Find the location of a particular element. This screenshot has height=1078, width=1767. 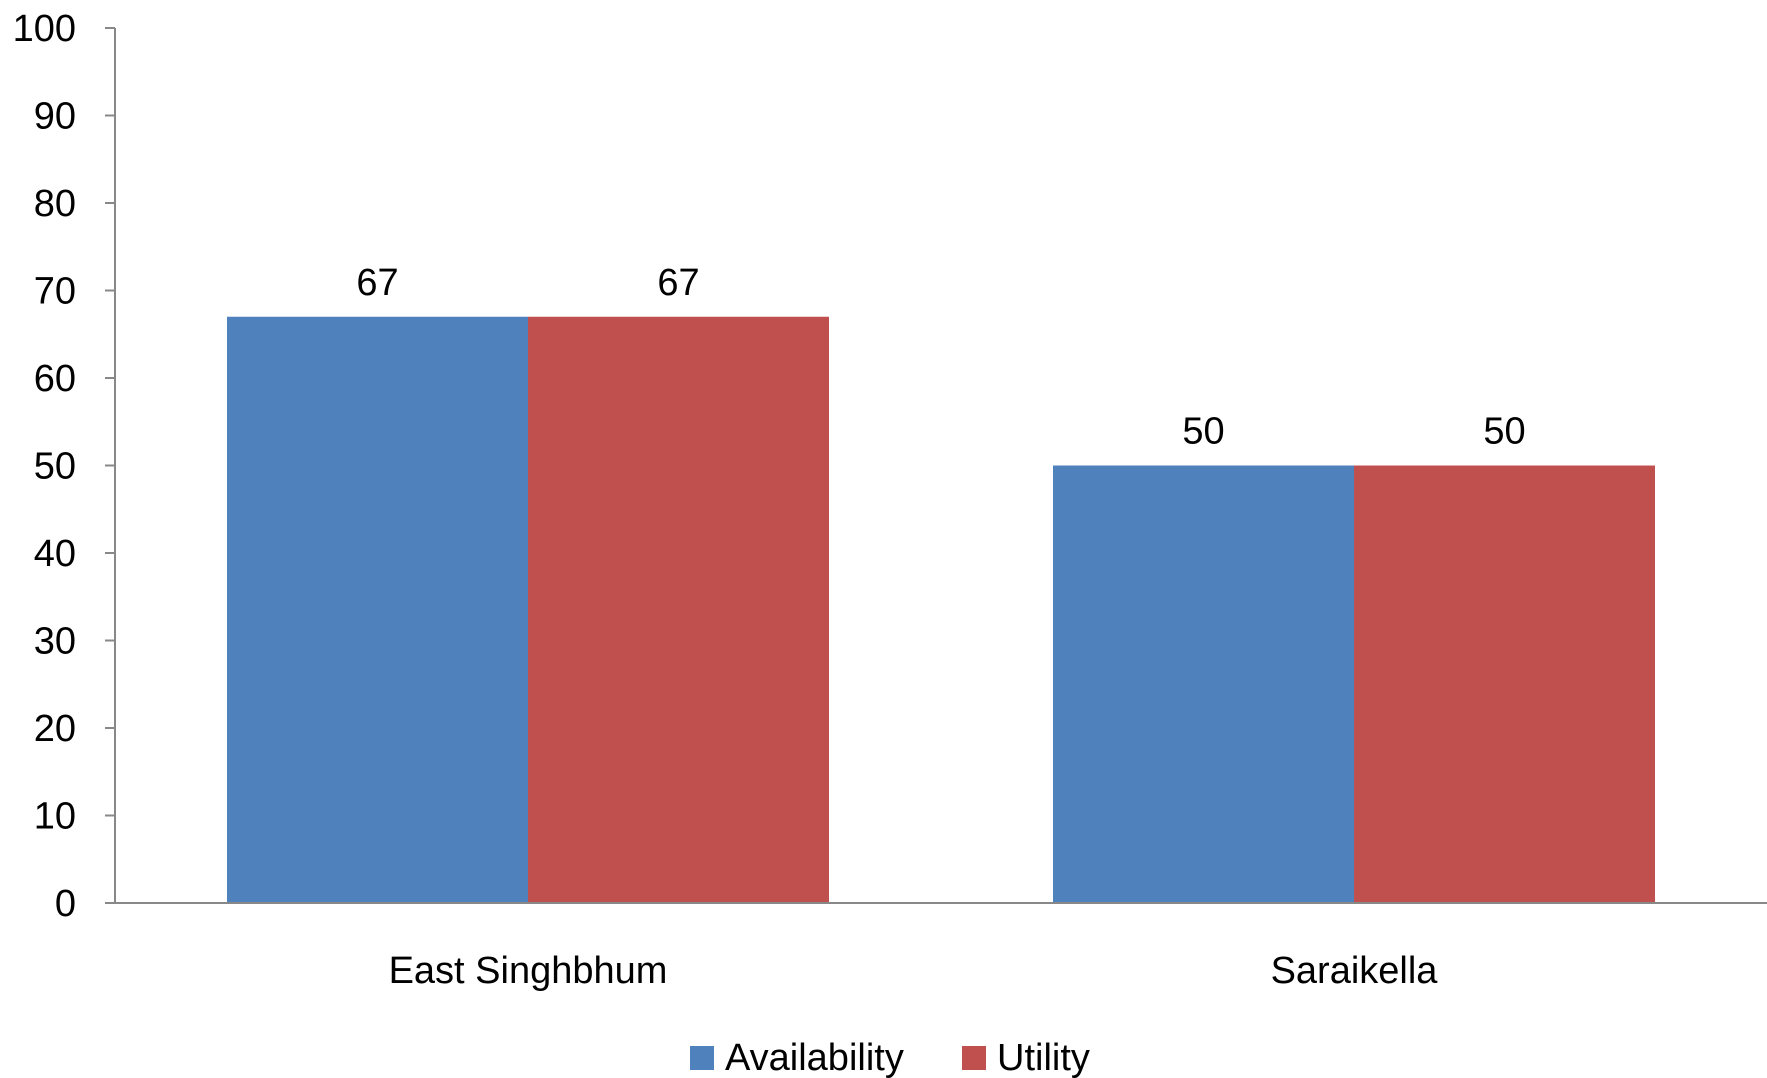

y-tick-label: 0 is located at coordinates (65, 904).